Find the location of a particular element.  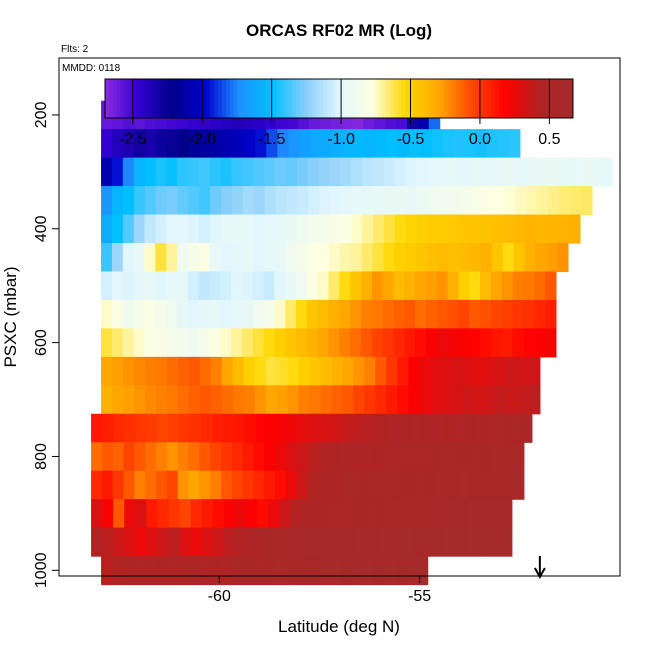

y-tick-label: 200 is located at coordinates (41, 114).